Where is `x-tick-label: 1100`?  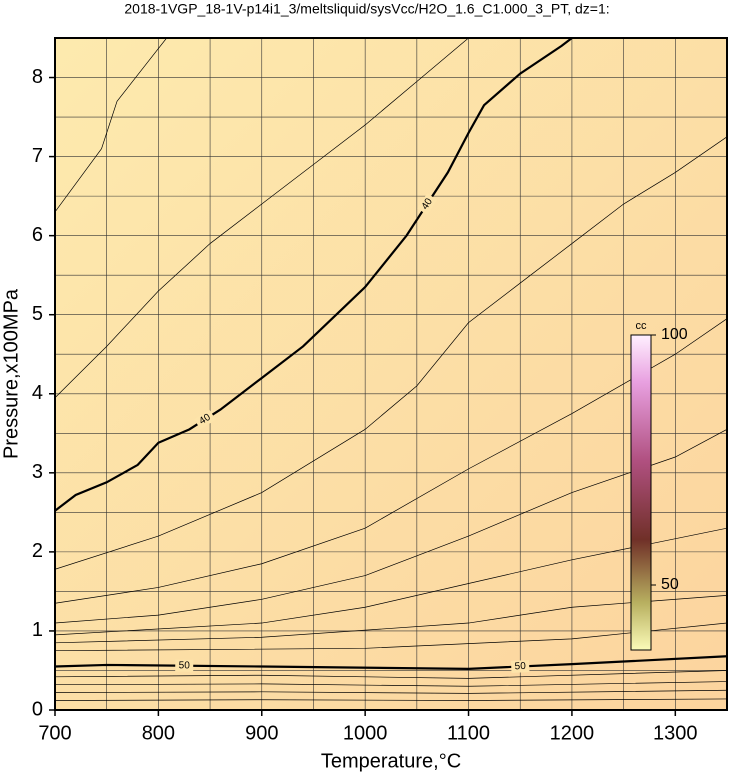
x-tick-label: 1100 is located at coordinates (468, 733).